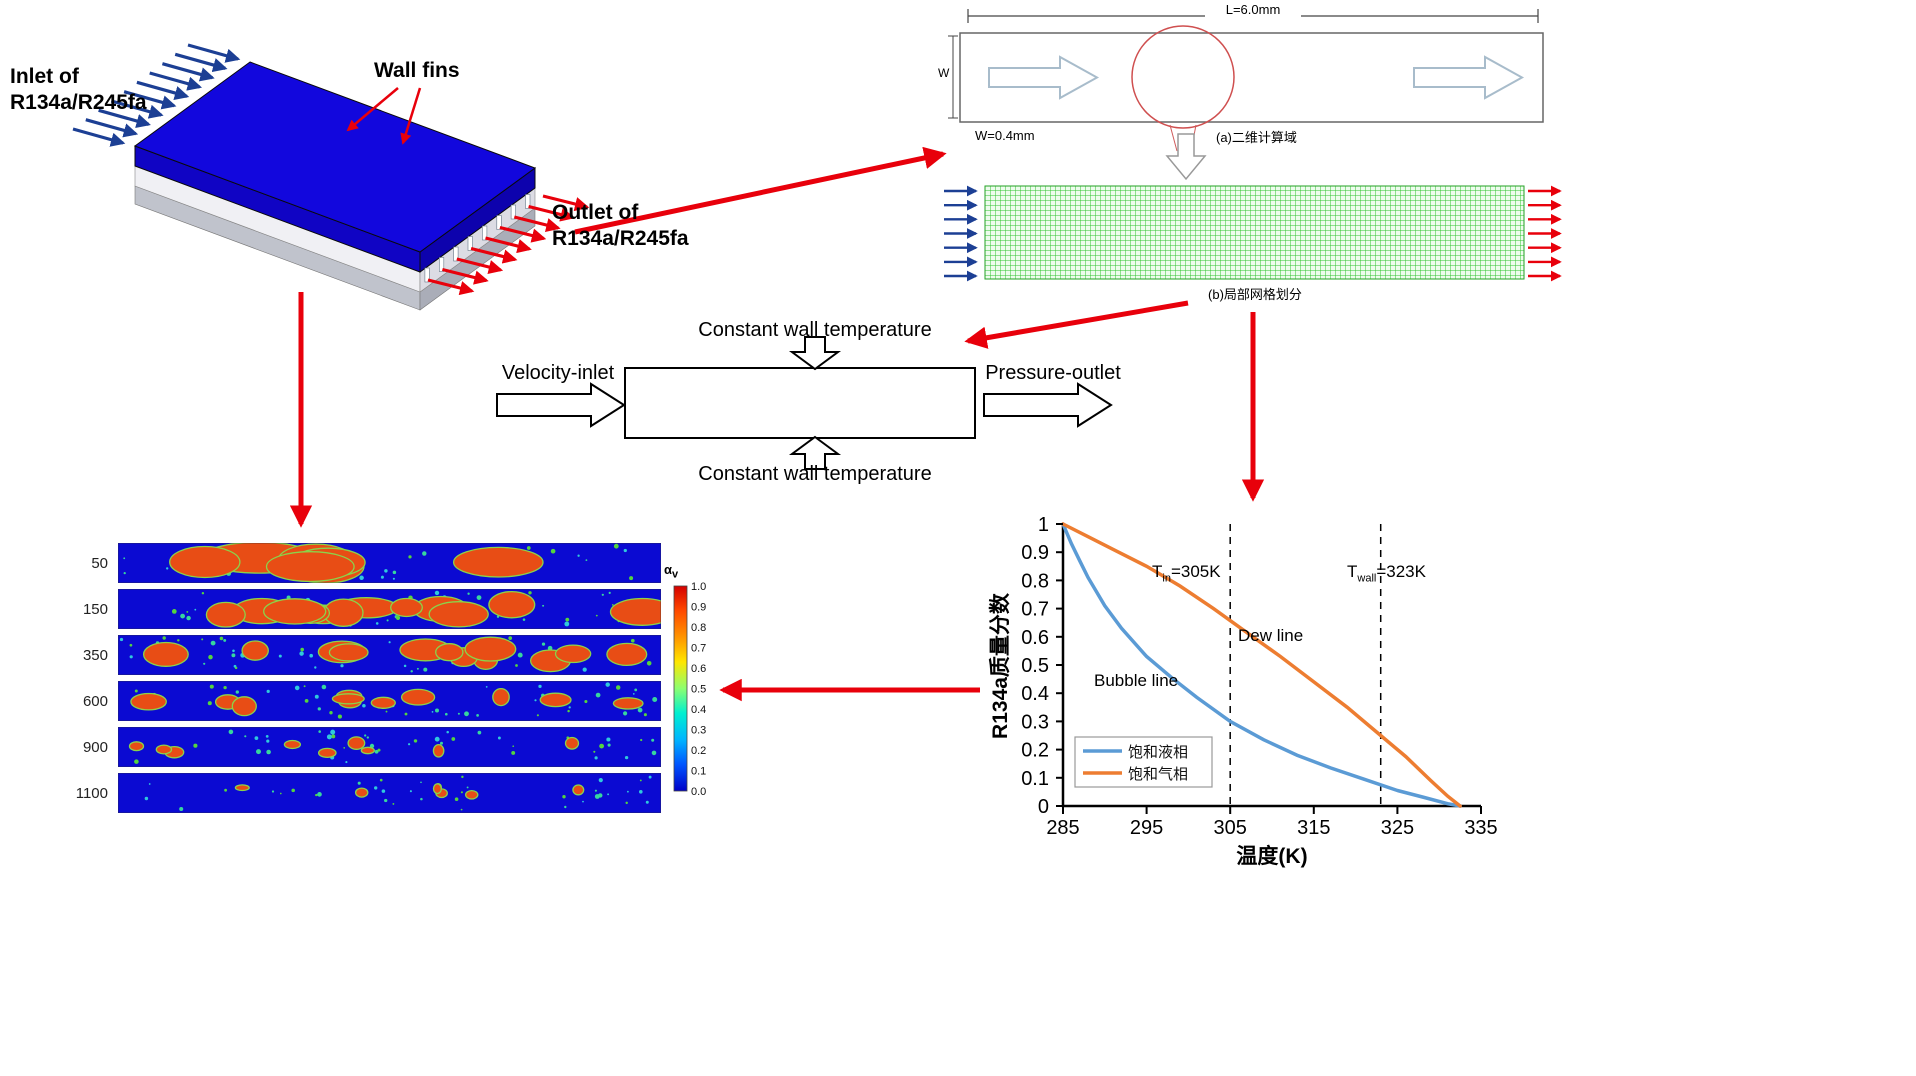 This screenshot has width=1916, height=1076. What do you see at coordinates (1136, 680) in the screenshot?
I see `bubble-line-annotation: Bubble line` at bounding box center [1136, 680].